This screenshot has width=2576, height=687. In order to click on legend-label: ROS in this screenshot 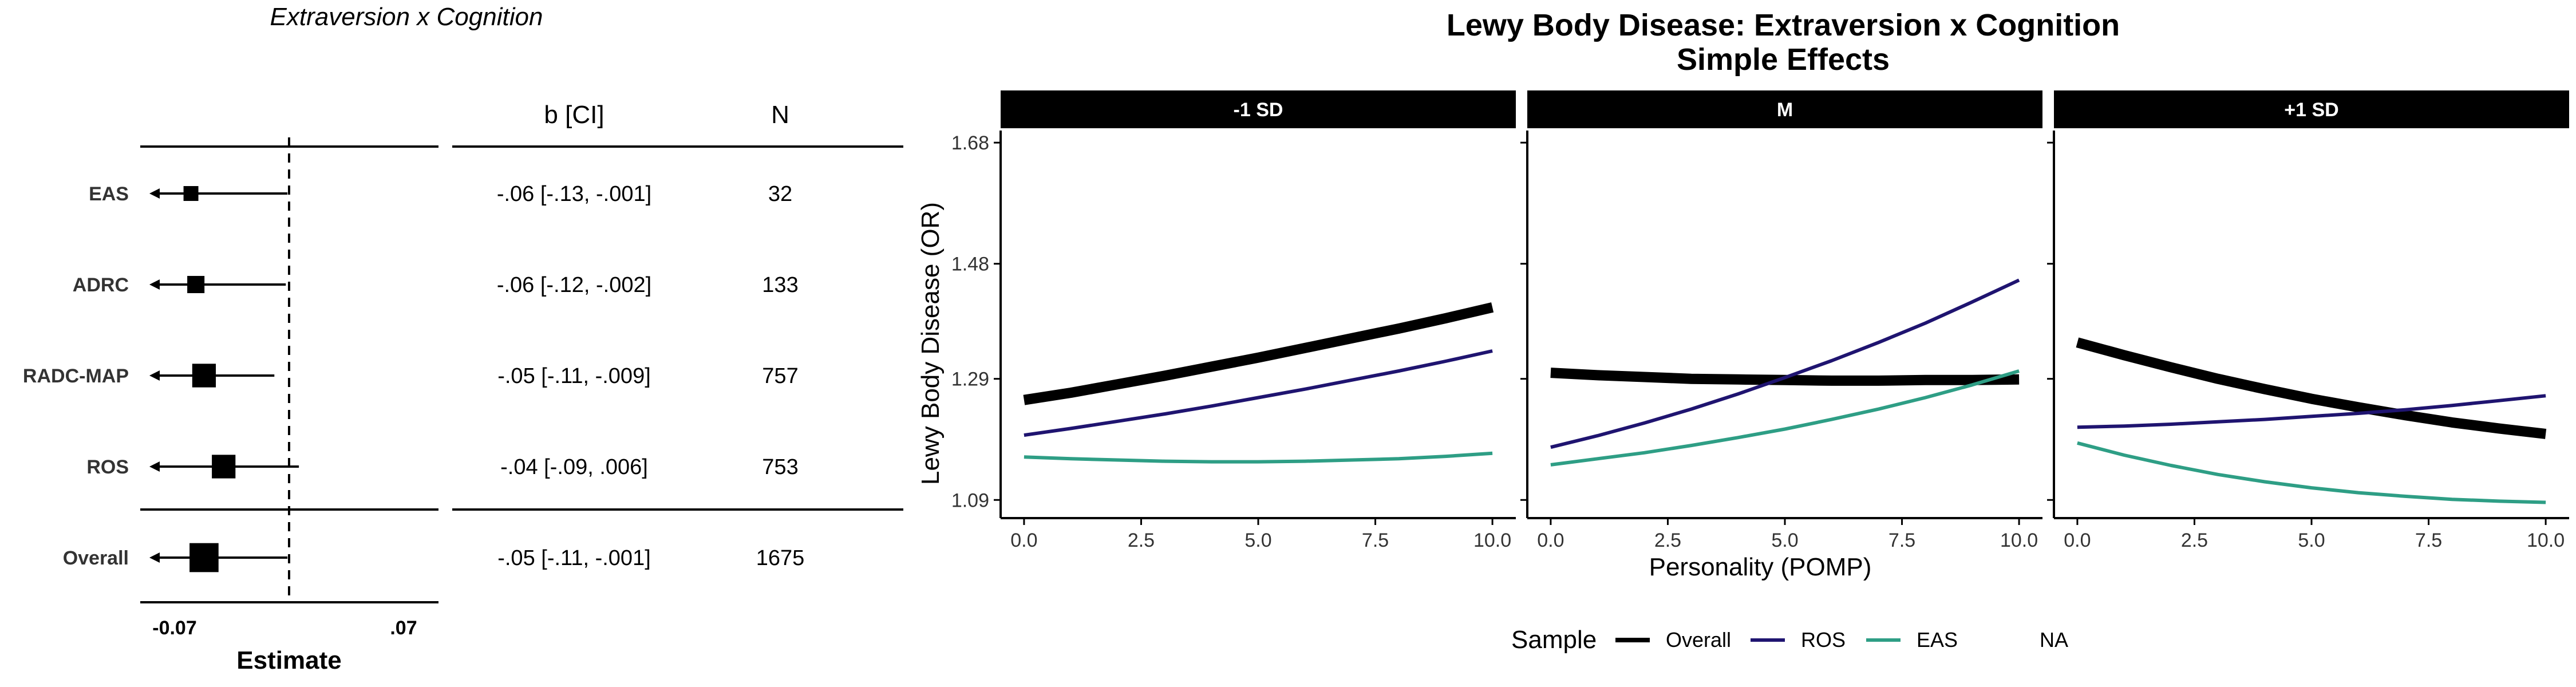, I will do `click(1823, 640)`.